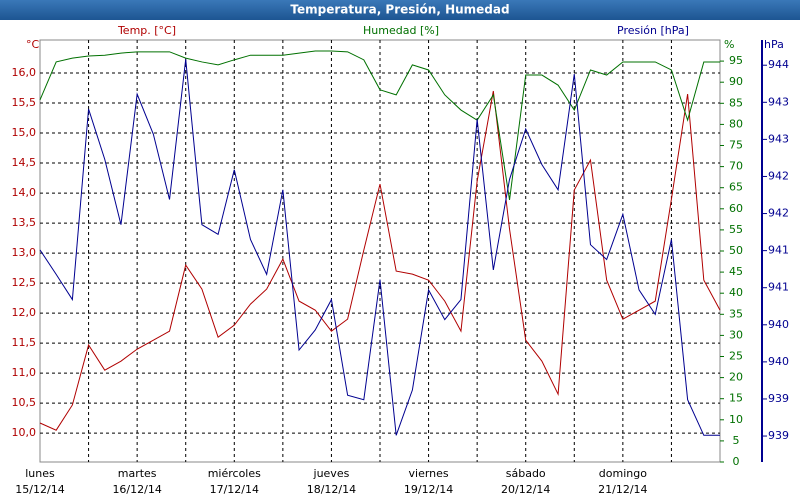 The image size is (800, 504). I want to click on x-tick-label: viernes, so click(429, 473).